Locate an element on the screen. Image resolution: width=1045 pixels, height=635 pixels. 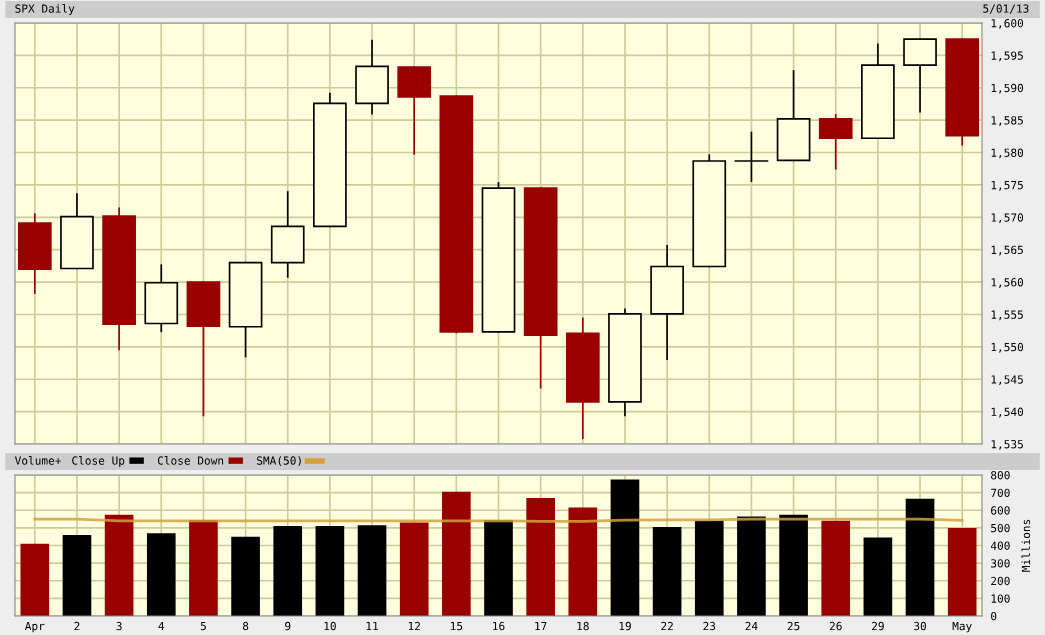
candlestick is located at coordinates (751, 156).